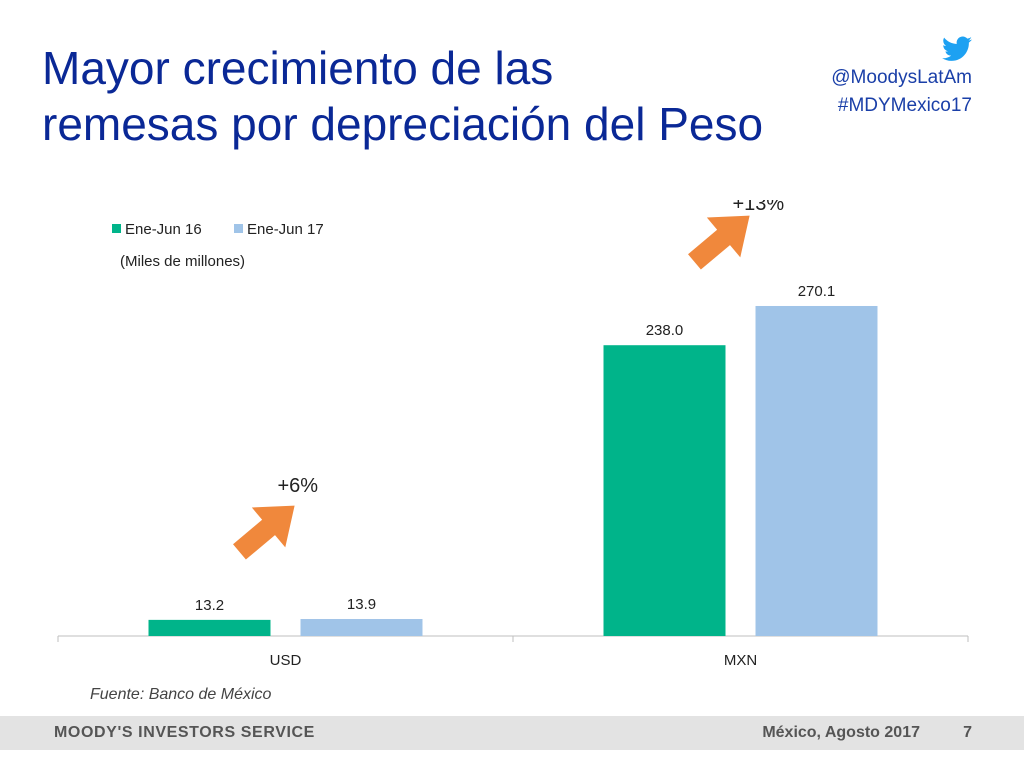 This screenshot has width=1024, height=768. I want to click on title-line-2: remesas por depreciación del Peso, so click(403, 124).